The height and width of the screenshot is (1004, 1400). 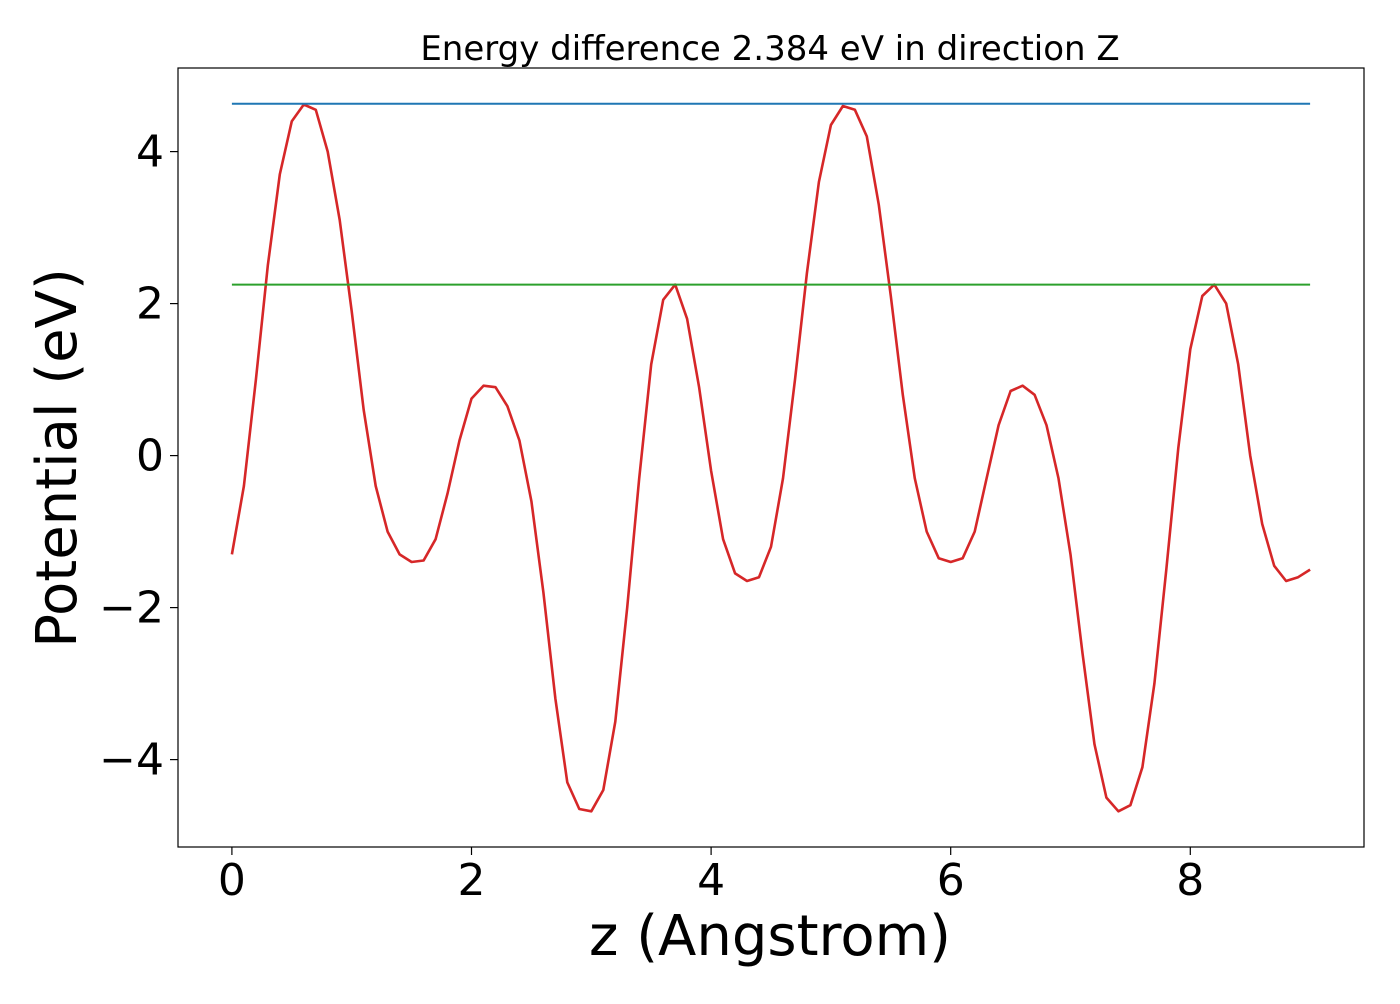 What do you see at coordinates (472, 880) in the screenshot?
I see `x-tick-label: 2` at bounding box center [472, 880].